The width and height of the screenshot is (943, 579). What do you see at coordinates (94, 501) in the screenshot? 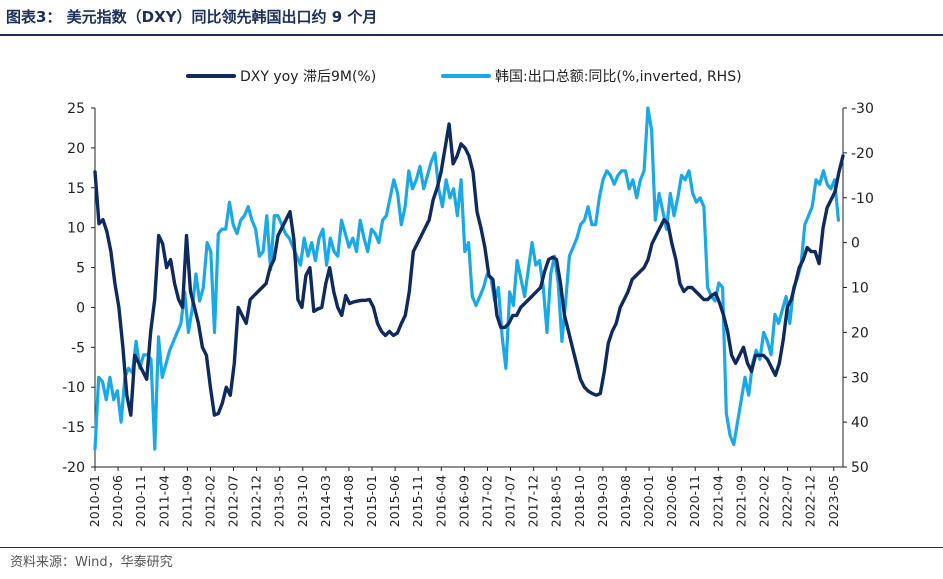
I see `x-tick-label: 2010-01` at bounding box center [94, 501].